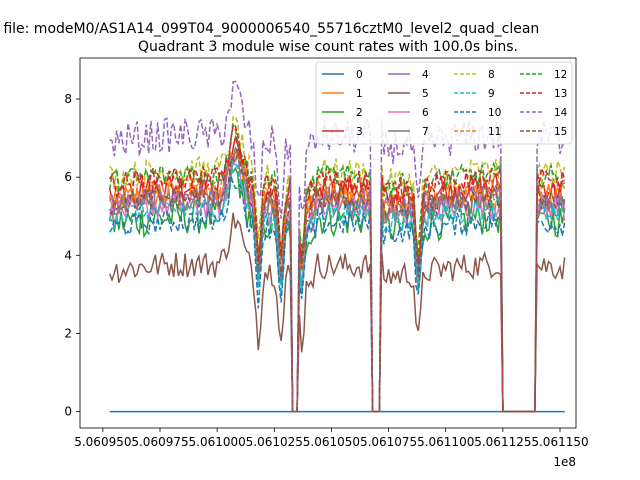 The image size is (640, 480). Describe the element at coordinates (217, 442) in the screenshot. I see `x-tick-label: 5.061000` at that location.